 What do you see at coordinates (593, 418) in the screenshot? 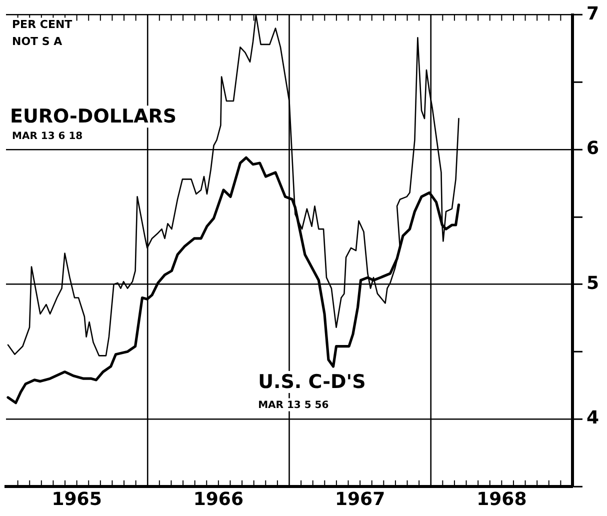
I see `y-tick-label: 4` at bounding box center [593, 418].